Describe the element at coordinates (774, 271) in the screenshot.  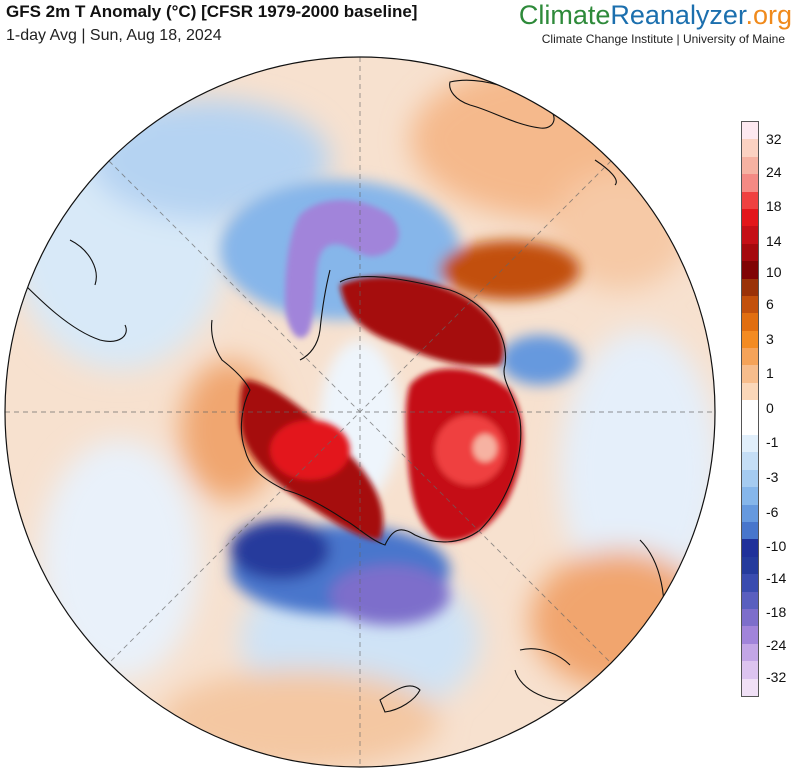
I see `legend-tick-label: 10` at that location.